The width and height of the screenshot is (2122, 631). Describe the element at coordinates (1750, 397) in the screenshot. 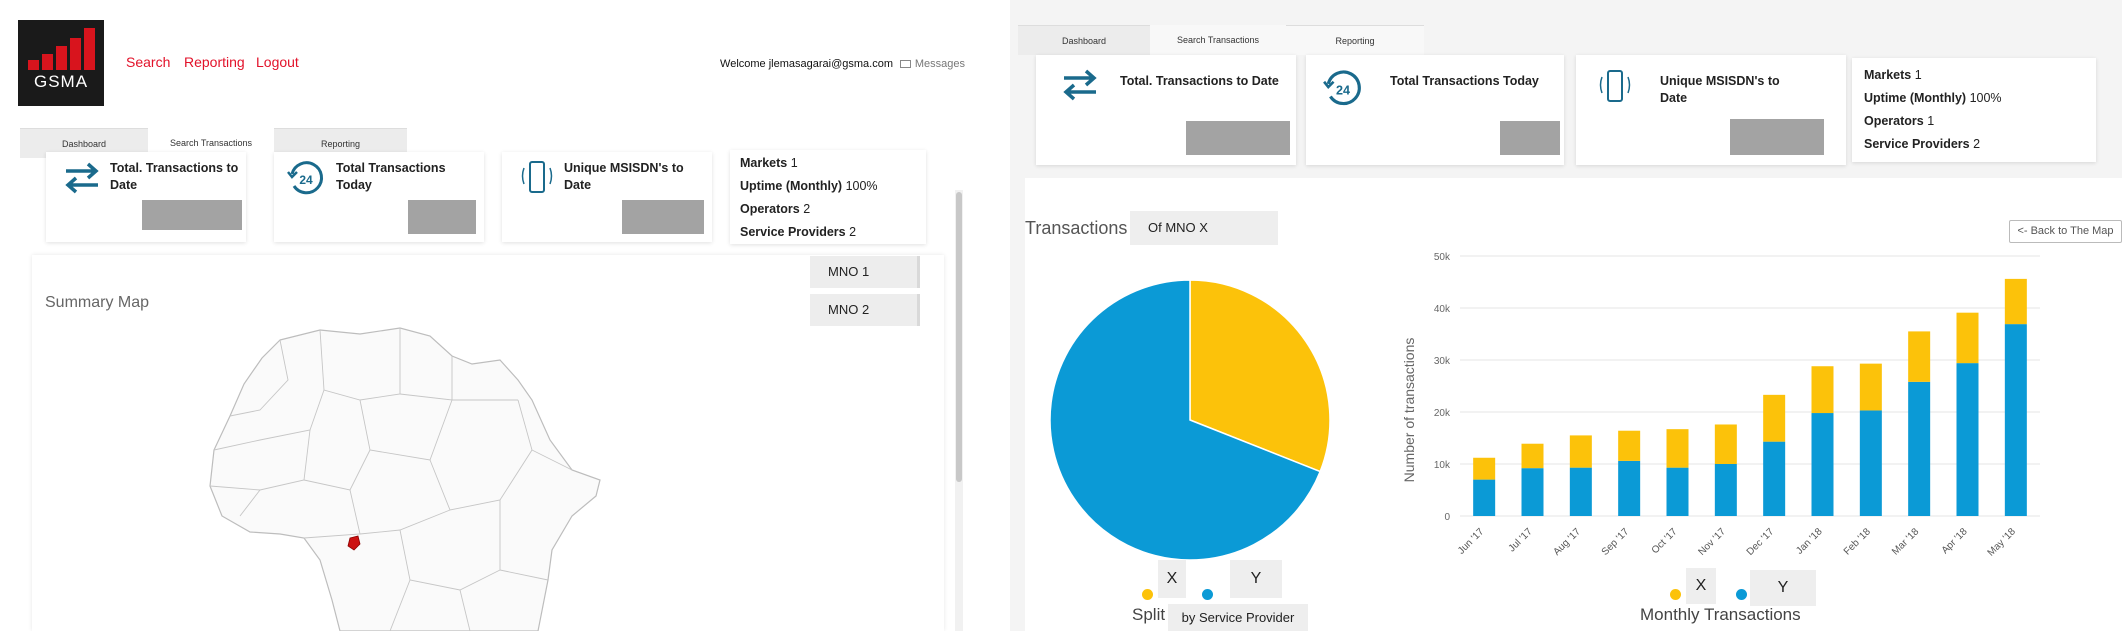

I see `bar-series` at that location.